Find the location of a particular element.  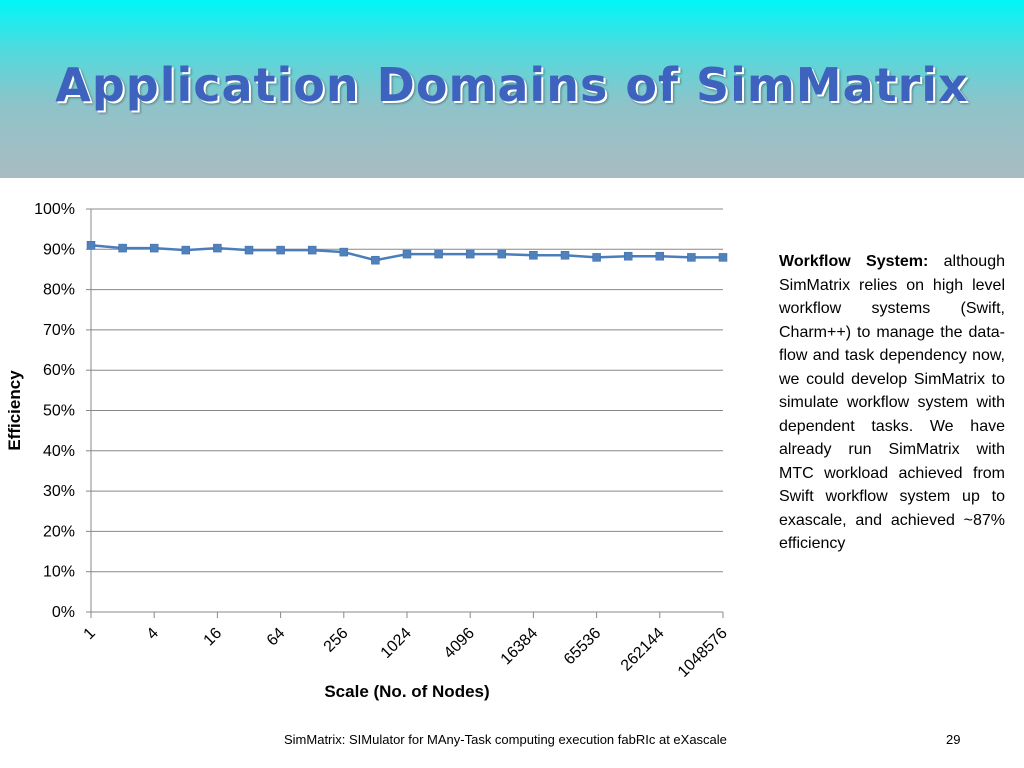

y-tick-labels: 0% 10% 20% 30% 40% 50% 60% 70% 80% 90% 100% is located at coordinates (54, 411).